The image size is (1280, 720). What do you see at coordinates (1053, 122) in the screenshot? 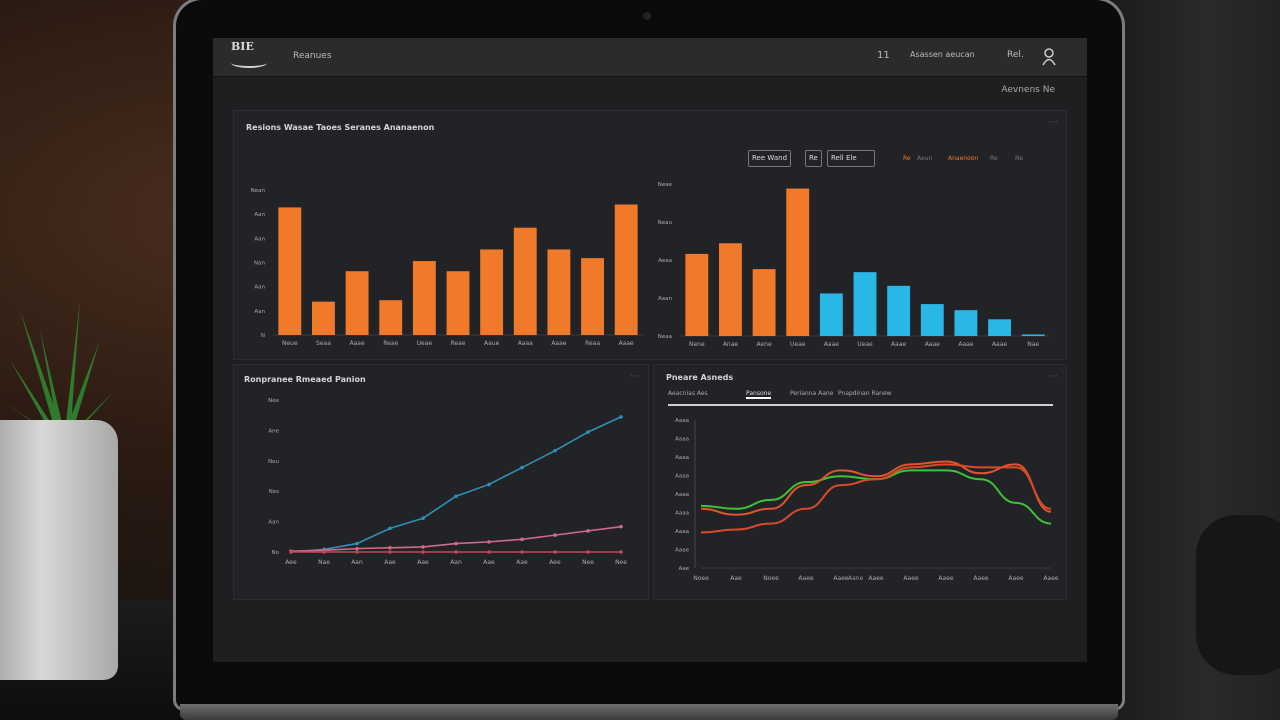
I see `more-icon: ⋯` at bounding box center [1053, 122].